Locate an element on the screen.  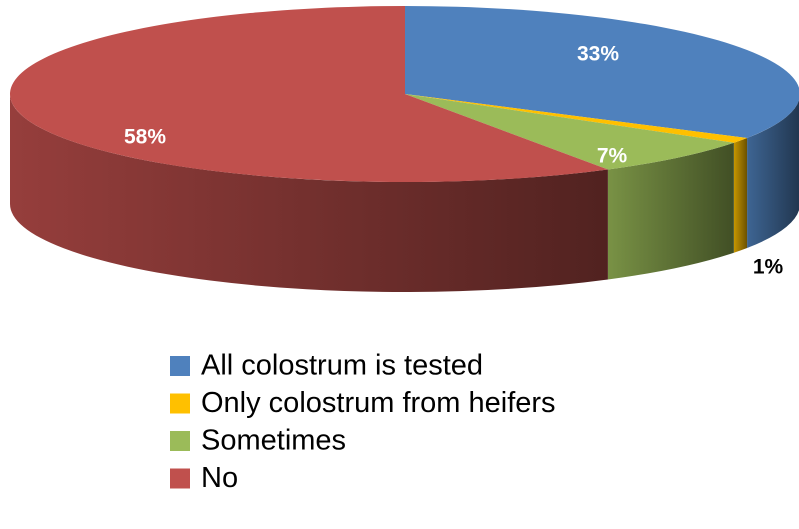
value-label: 1% is located at coordinates (768, 267).